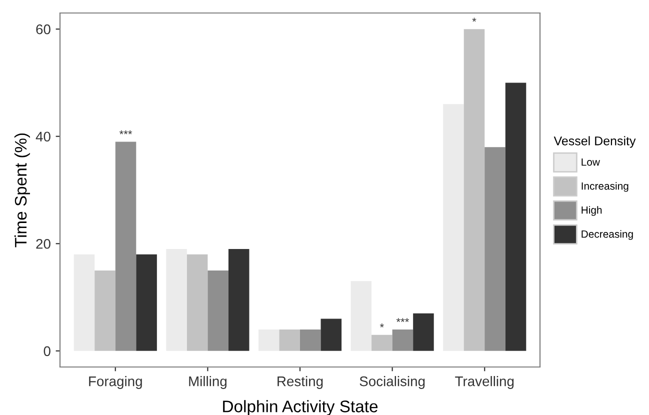 The width and height of the screenshot is (649, 415). I want to click on x-tick-label: Resting, so click(300, 382).